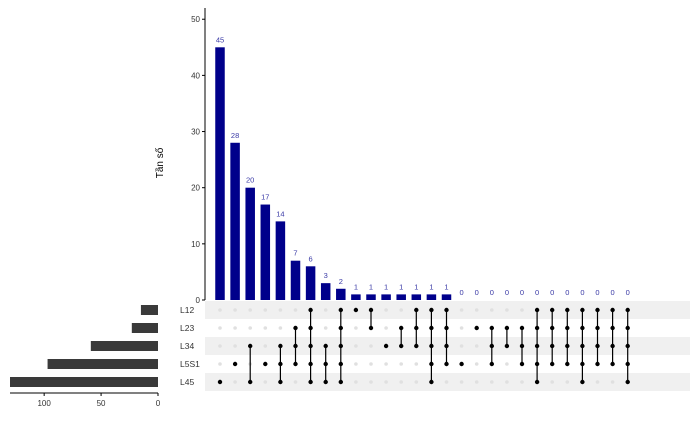 This screenshot has height=437, width=700. Describe the element at coordinates (187, 328) in the screenshot. I see `set-label: L23` at that location.